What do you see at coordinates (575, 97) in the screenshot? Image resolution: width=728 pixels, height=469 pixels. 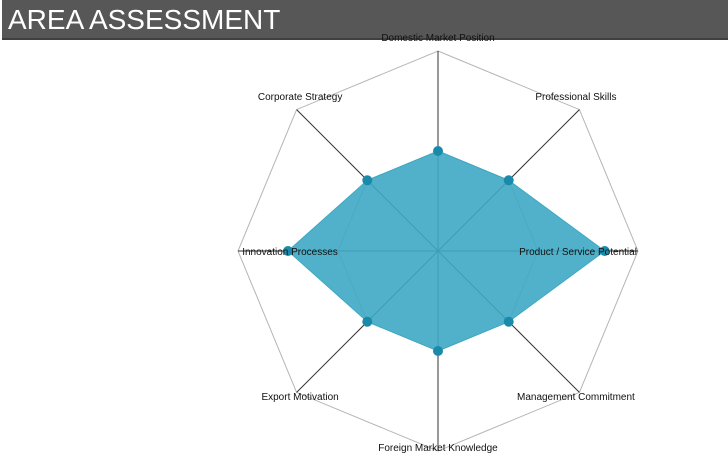 I see `axis-label-2: Professional Skills` at bounding box center [575, 97].